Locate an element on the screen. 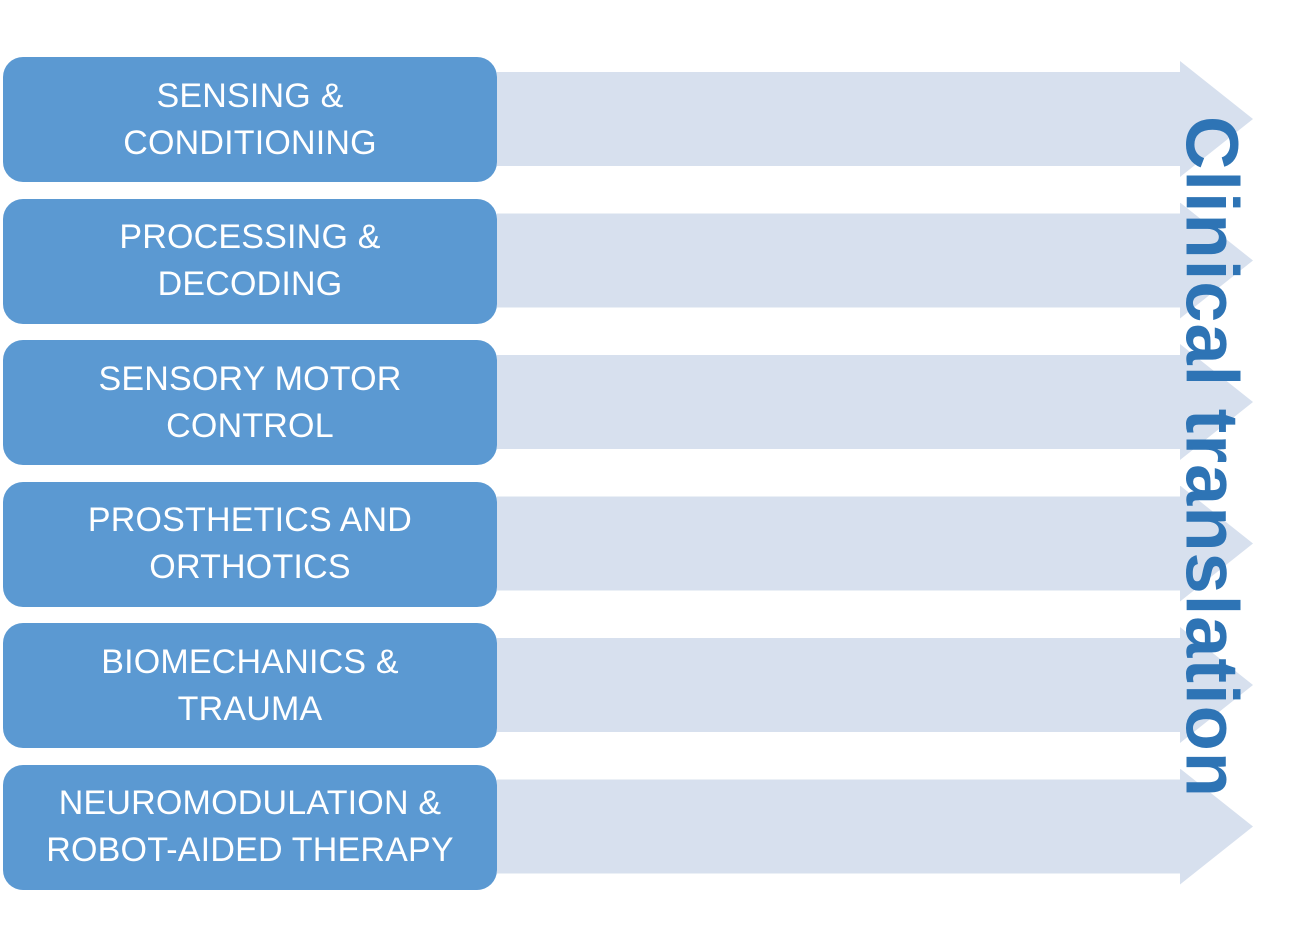 This screenshot has height=934, width=1294. pipeline-row: PROCESSING & DECODING is located at coordinates (647, 261).